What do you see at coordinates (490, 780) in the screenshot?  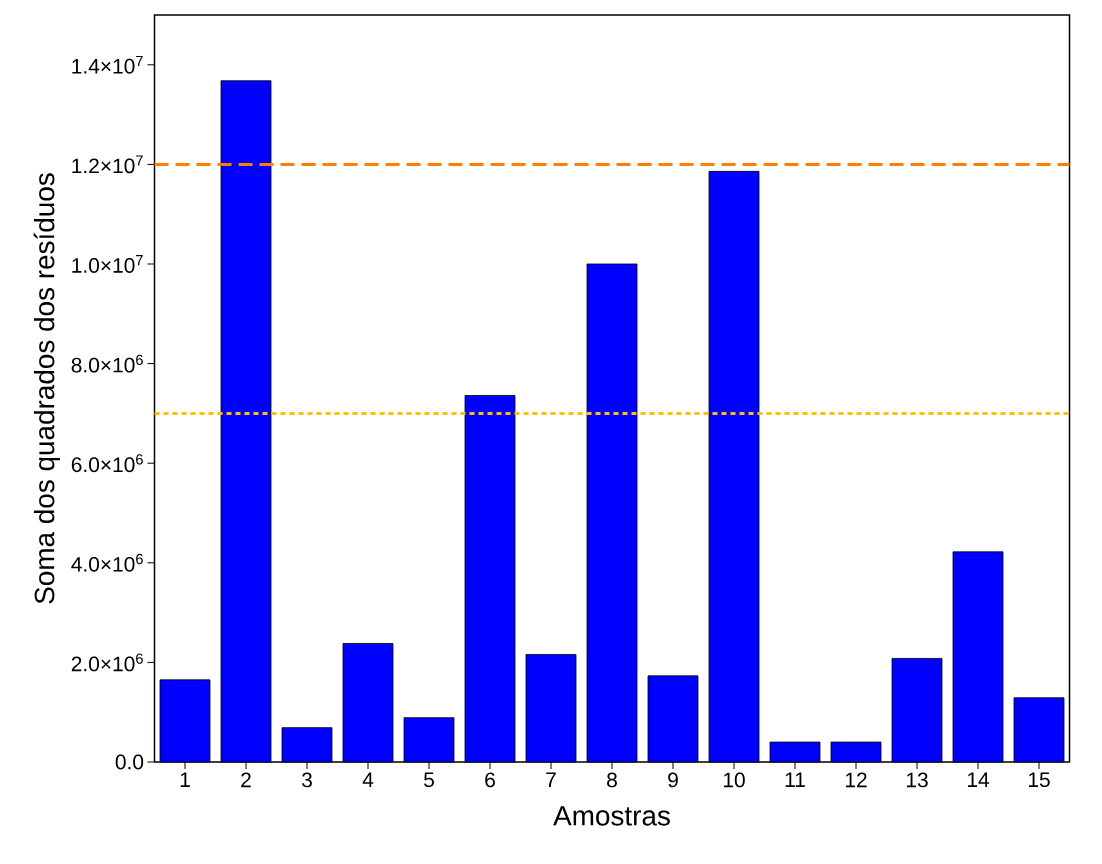 I see `x-tick-label: 6` at bounding box center [490, 780].